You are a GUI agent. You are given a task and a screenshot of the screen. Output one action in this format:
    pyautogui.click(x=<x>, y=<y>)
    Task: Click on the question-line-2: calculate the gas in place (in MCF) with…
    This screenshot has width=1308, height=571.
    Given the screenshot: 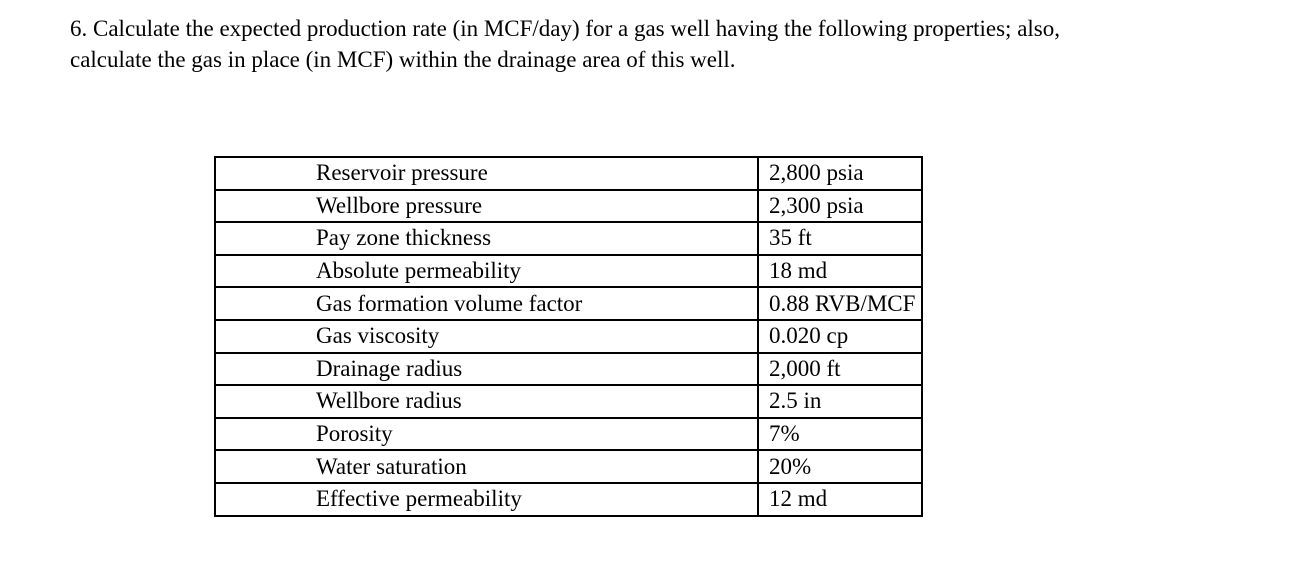 What is the action you would take?
    pyautogui.click(x=403, y=59)
    